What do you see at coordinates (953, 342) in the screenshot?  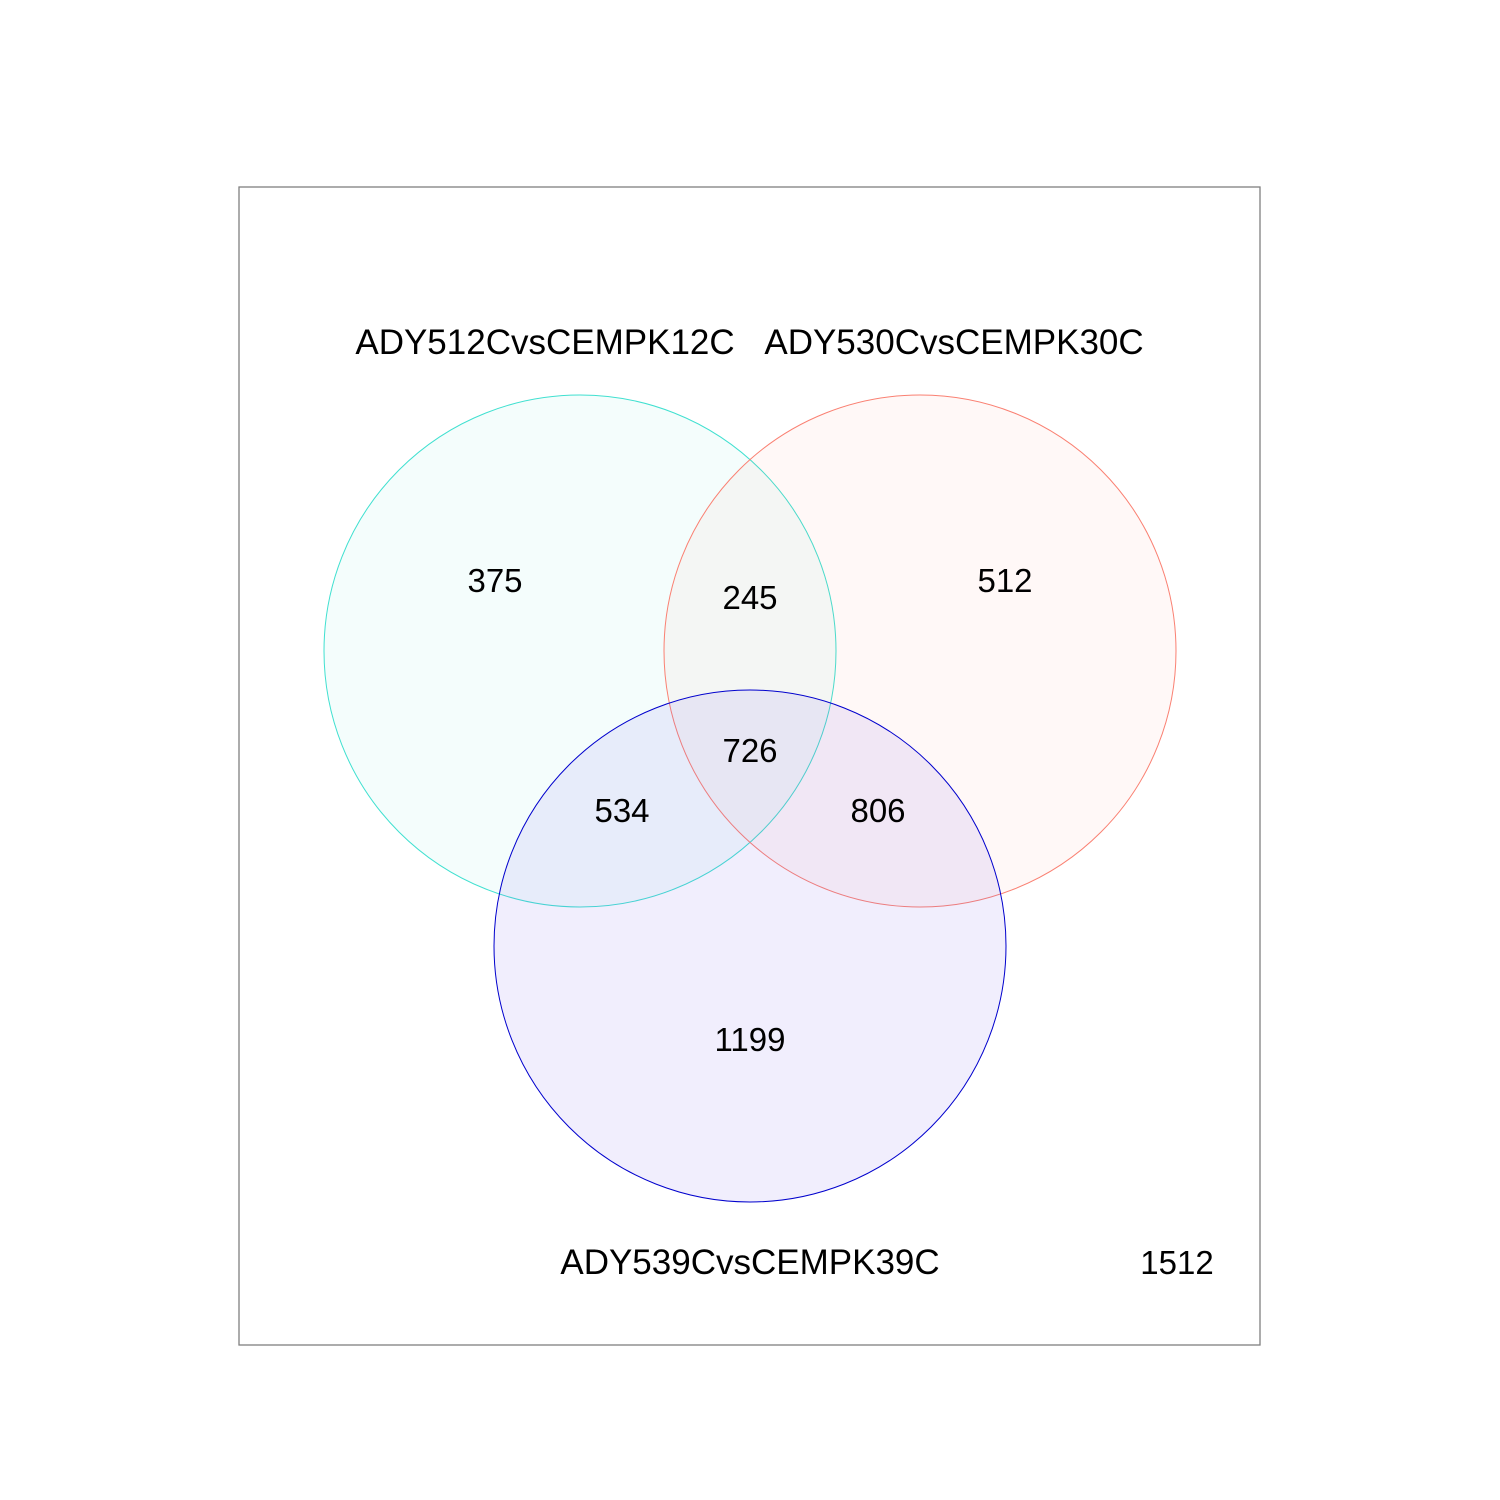 I see `set-label-b: ADY530CvsCEMPK30C` at bounding box center [953, 342].